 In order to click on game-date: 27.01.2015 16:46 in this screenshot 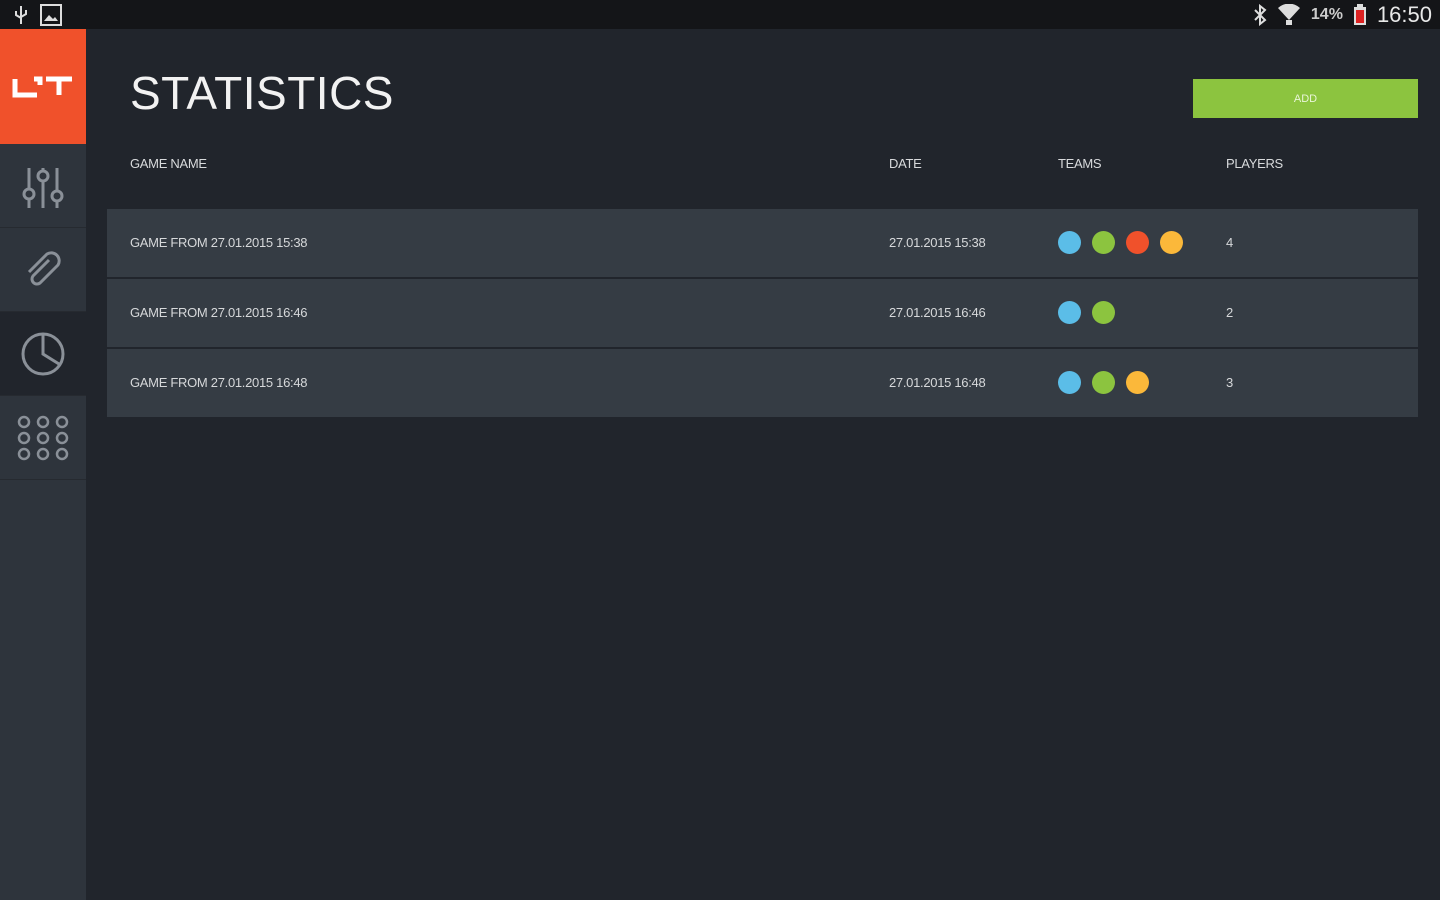, I will do `click(937, 312)`.